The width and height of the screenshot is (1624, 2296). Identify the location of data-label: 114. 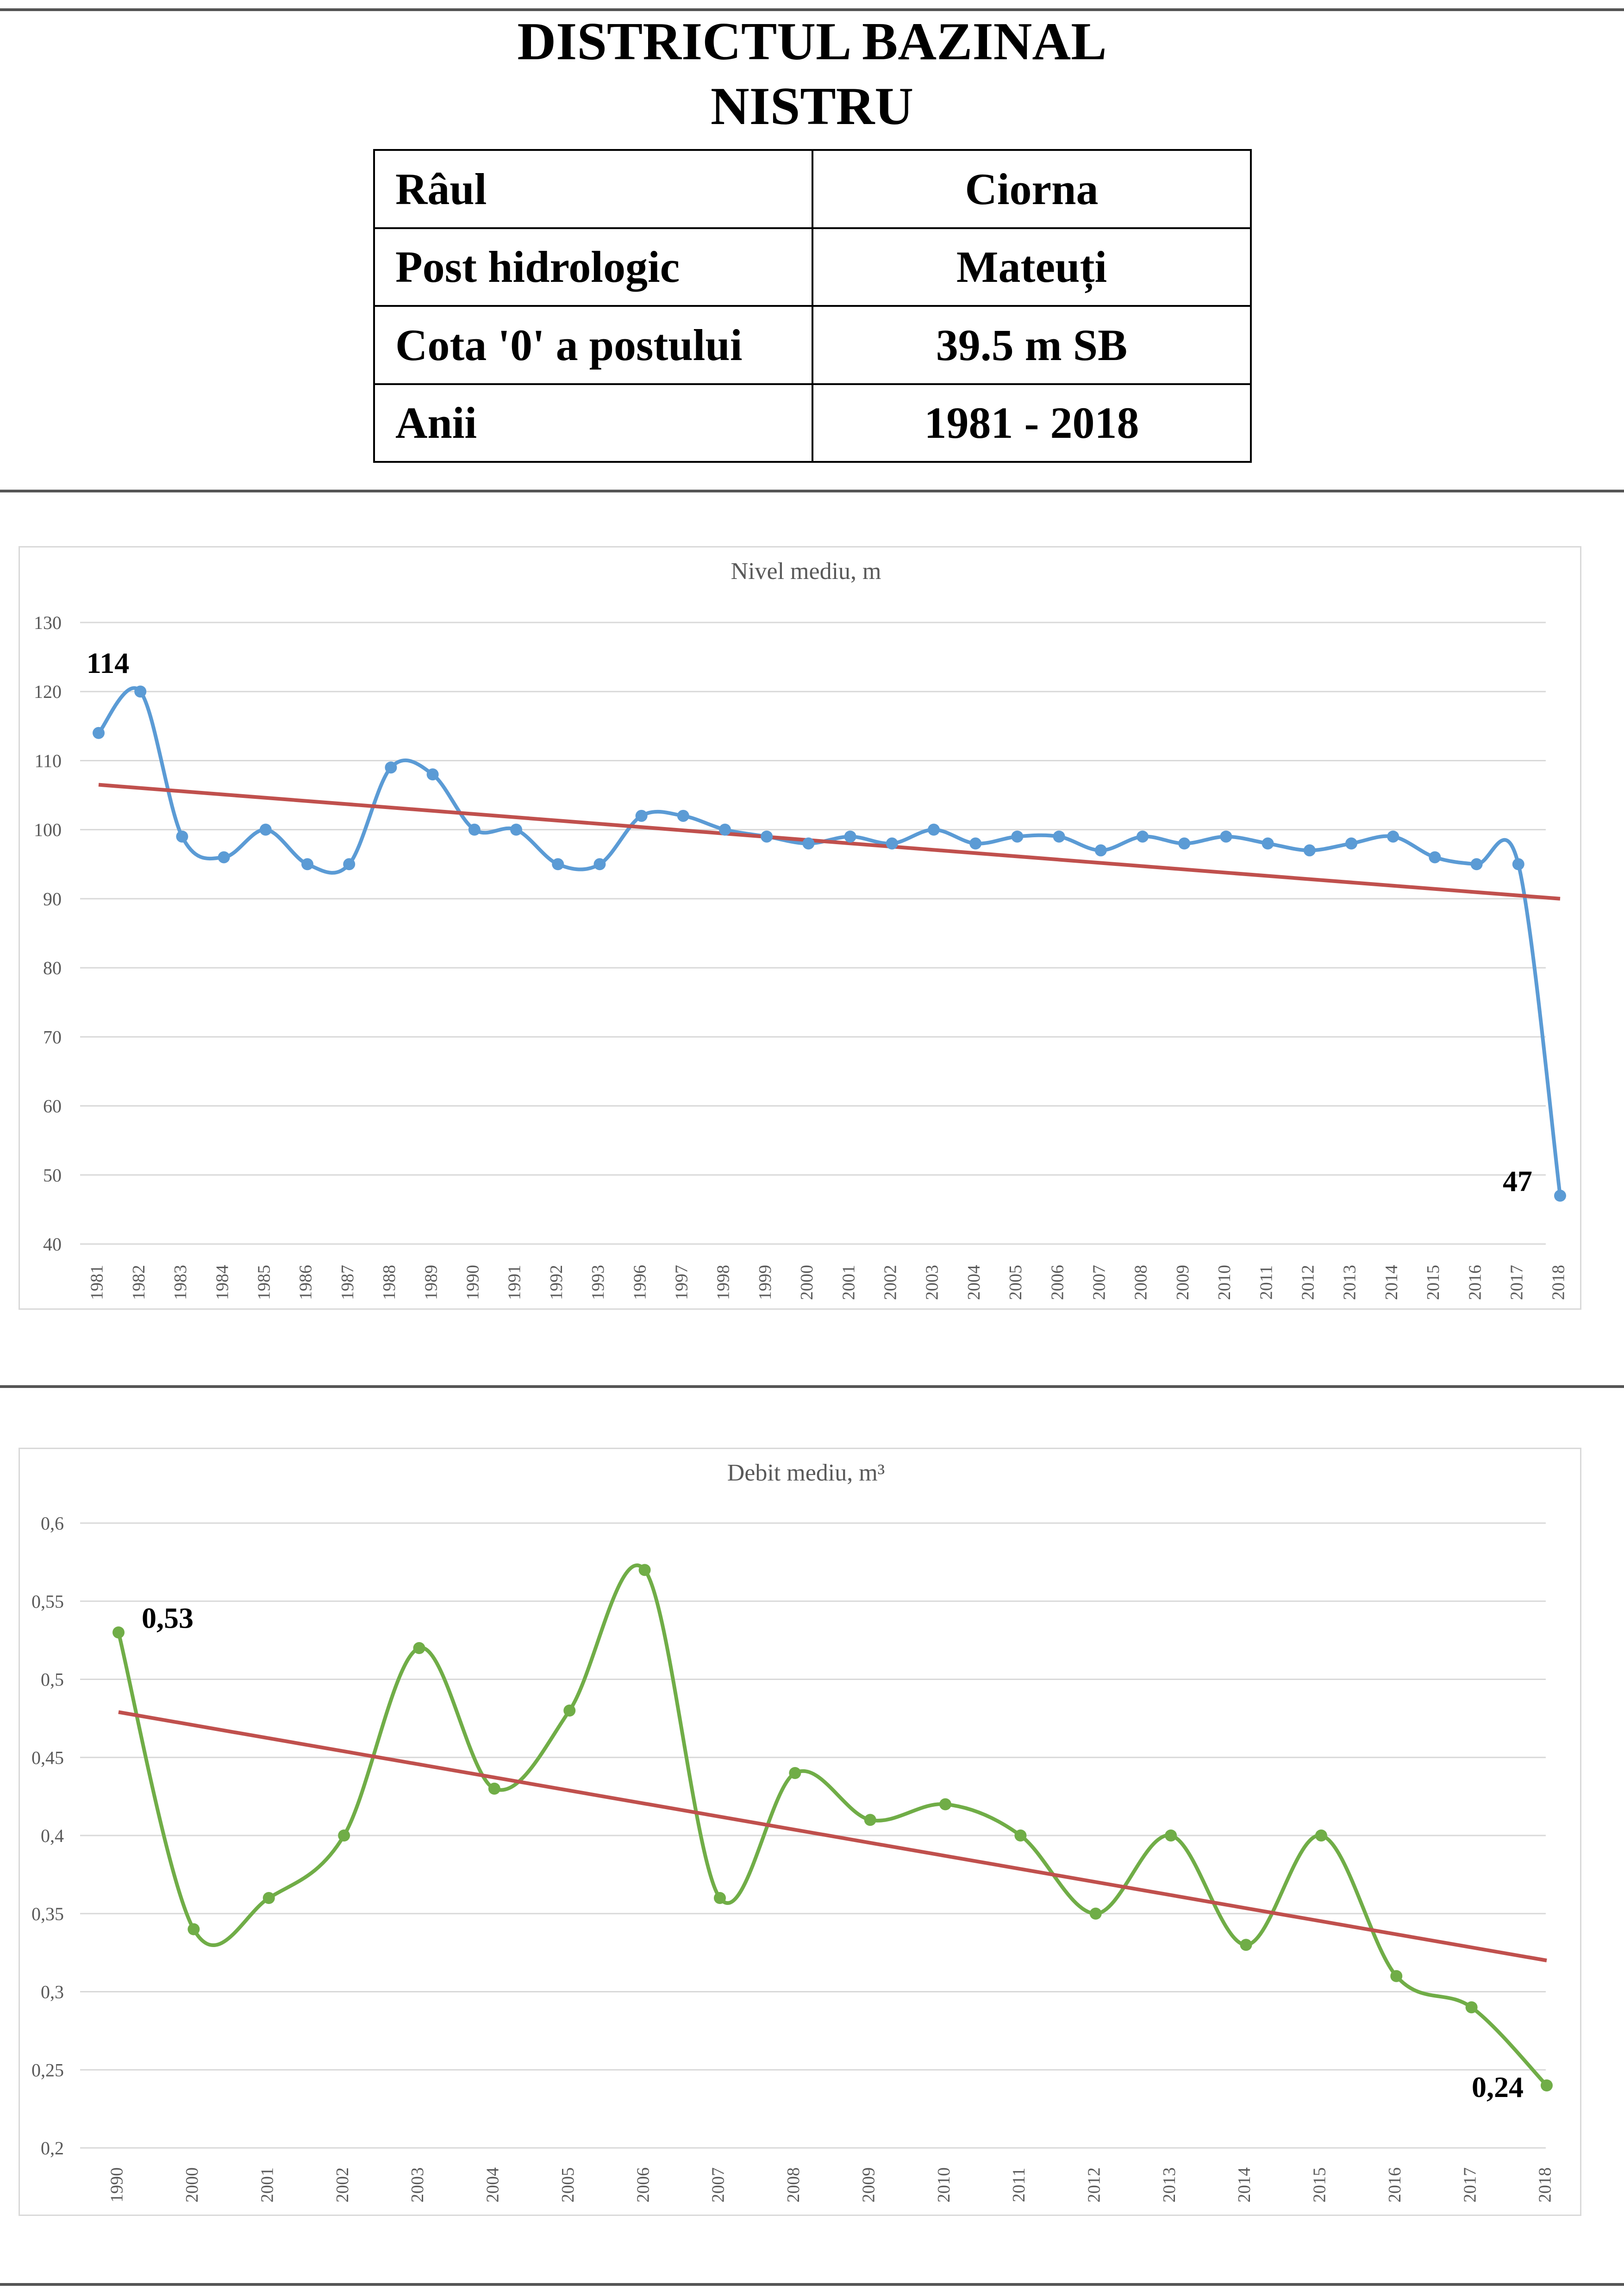
(108, 663).